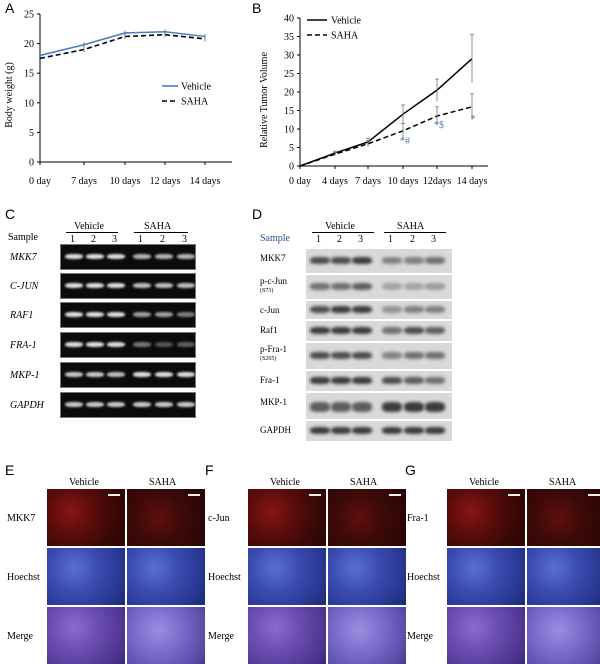 The image size is (600, 664). Describe the element at coordinates (24, 286) in the screenshot. I see `gel-c-row-label: C-JUN` at that location.